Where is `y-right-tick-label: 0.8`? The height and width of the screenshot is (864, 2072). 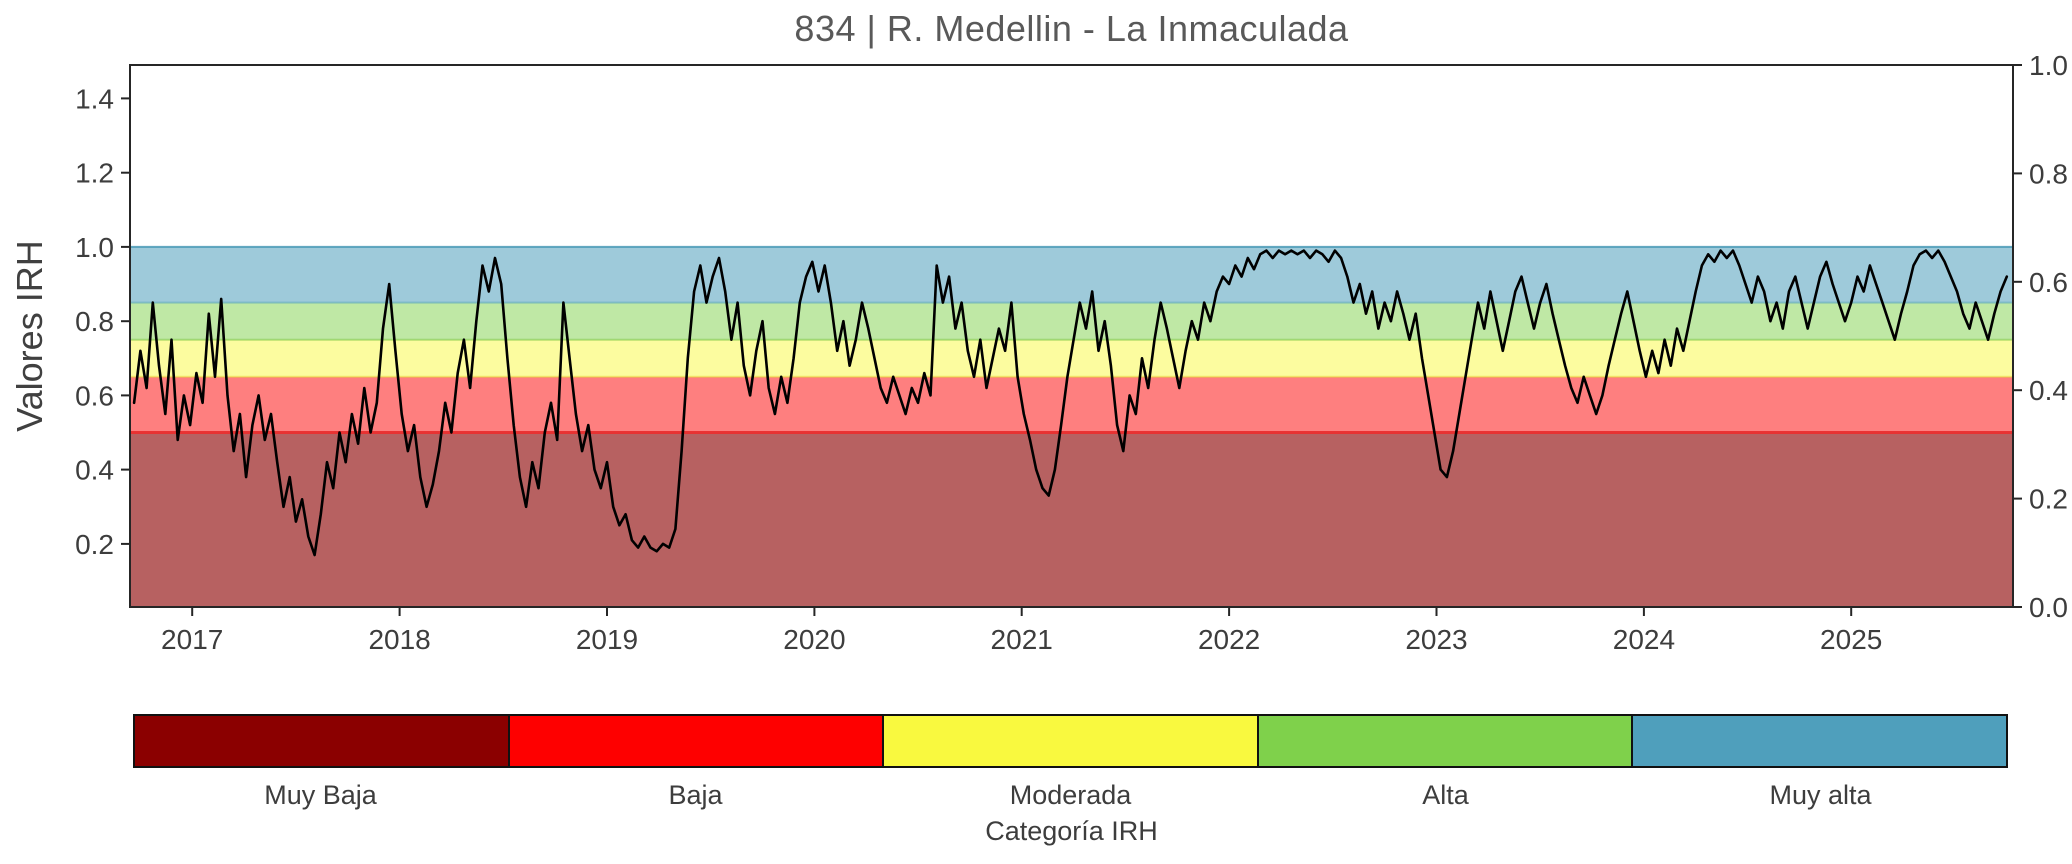
y-right-tick-label: 0.8 is located at coordinates (2048, 173).